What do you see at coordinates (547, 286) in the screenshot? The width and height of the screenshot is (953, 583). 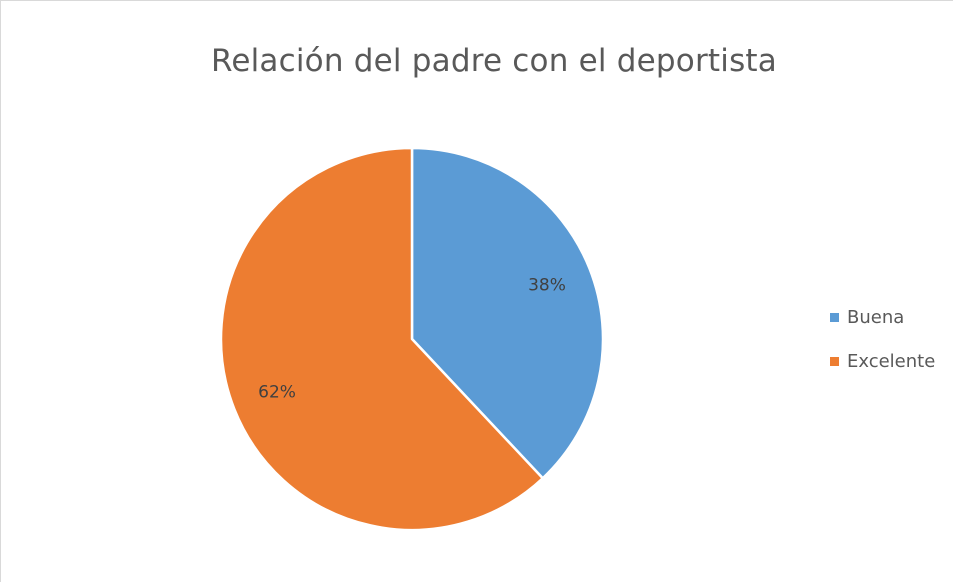 I see `data-label-buena: 38%` at bounding box center [547, 286].